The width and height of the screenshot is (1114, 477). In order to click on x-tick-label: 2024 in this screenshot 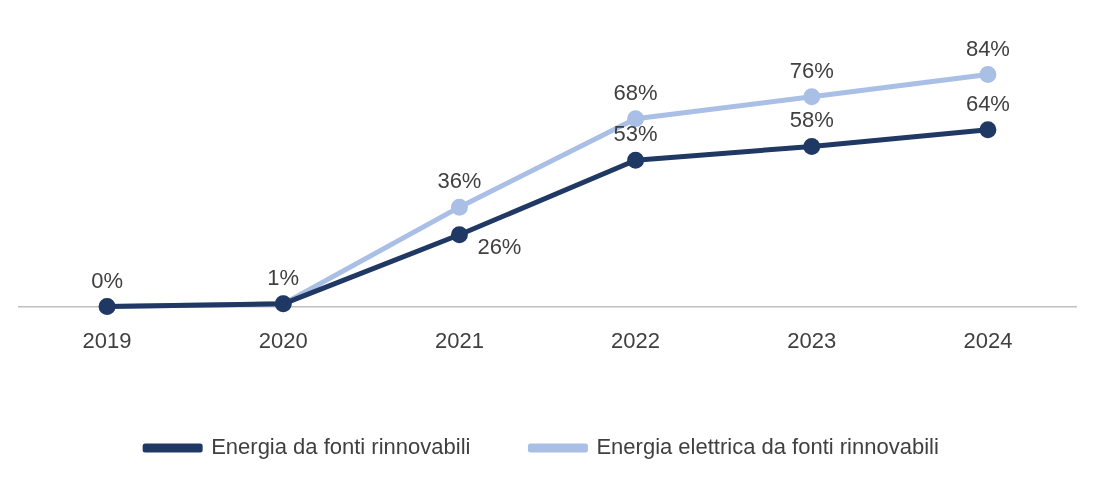, I will do `click(988, 340)`.